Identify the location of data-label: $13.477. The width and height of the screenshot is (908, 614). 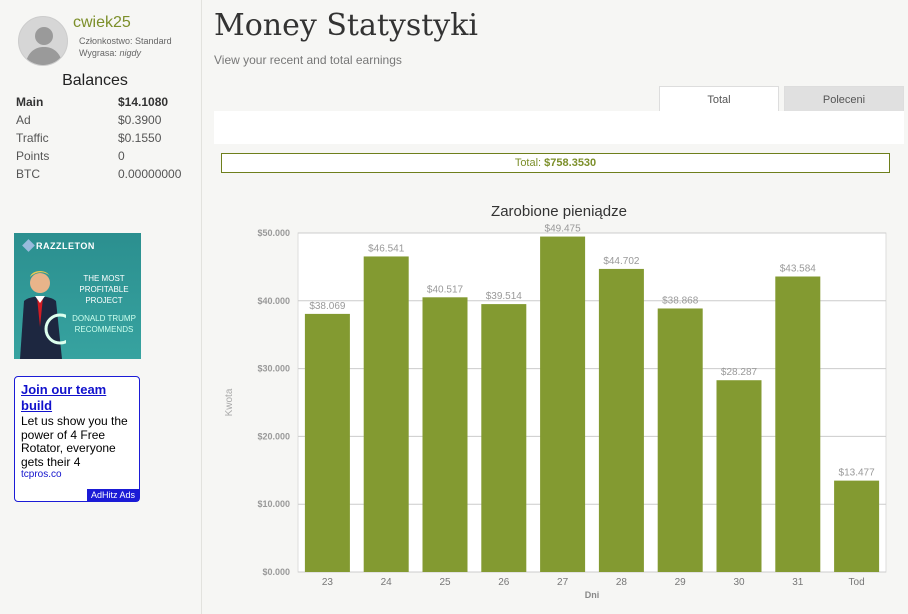
(857, 473).